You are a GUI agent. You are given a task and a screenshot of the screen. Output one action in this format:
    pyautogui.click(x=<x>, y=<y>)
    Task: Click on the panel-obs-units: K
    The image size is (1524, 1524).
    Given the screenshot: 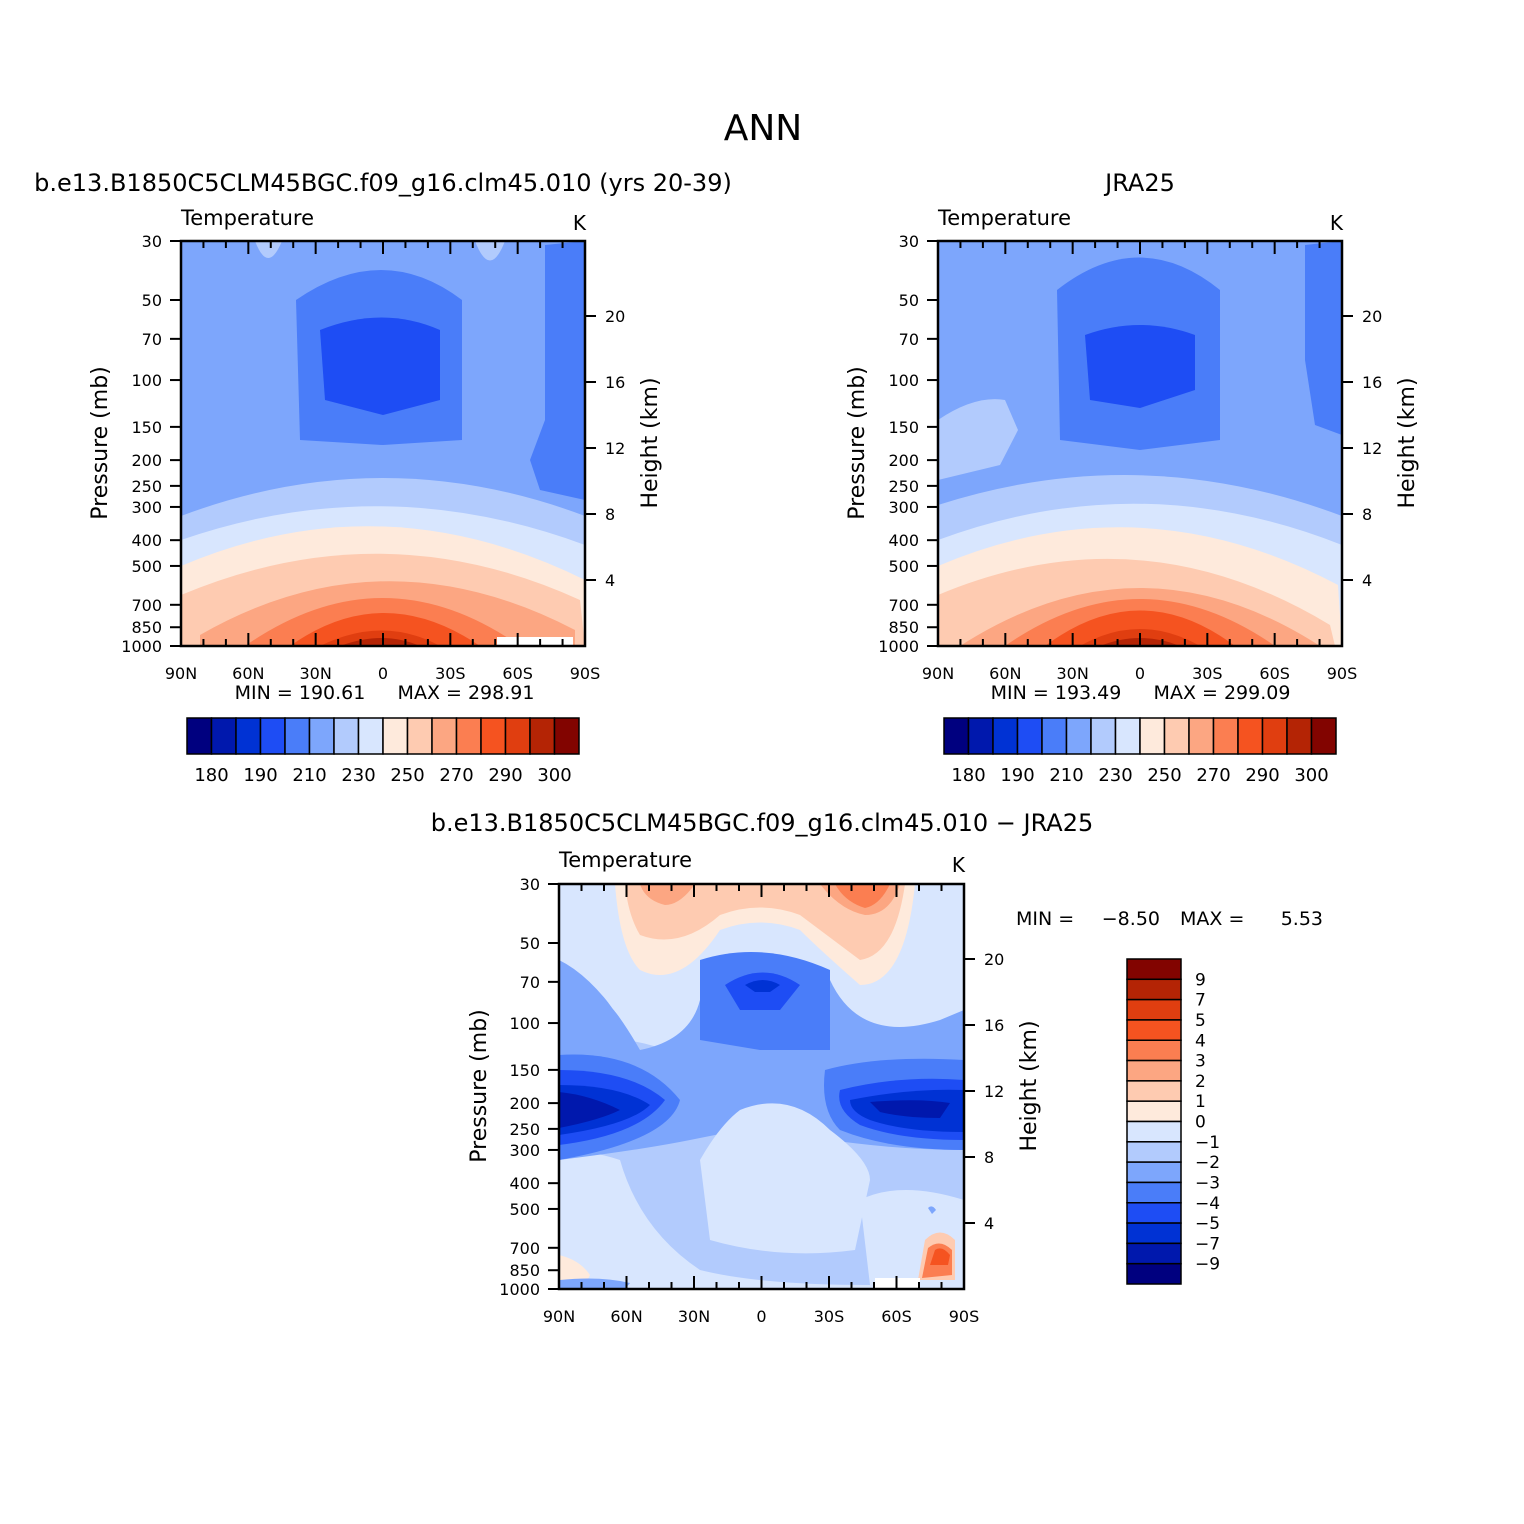 What is the action you would take?
    pyautogui.click(x=1337, y=223)
    